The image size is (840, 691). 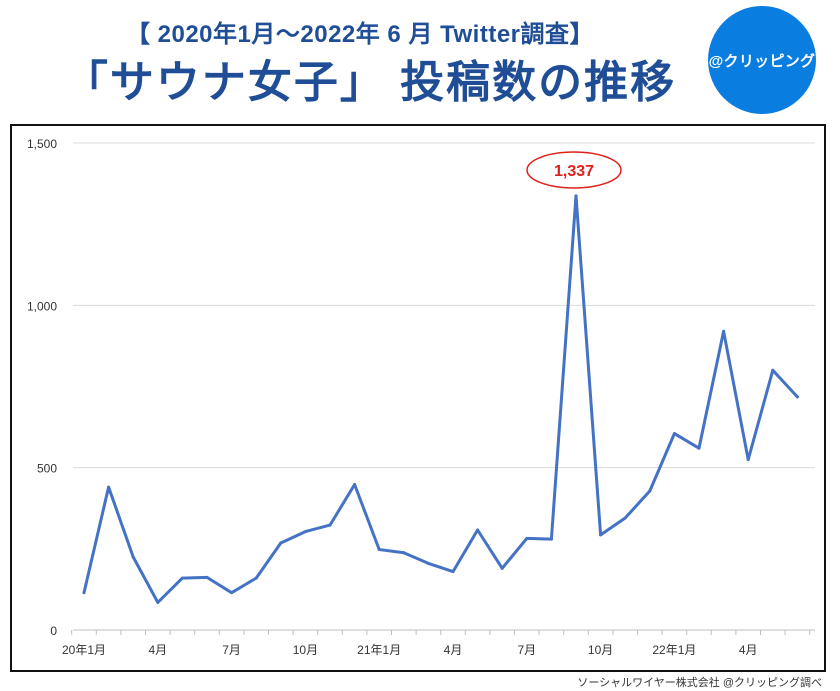 What do you see at coordinates (53, 631) in the screenshot?
I see `y-tick-label: 0` at bounding box center [53, 631].